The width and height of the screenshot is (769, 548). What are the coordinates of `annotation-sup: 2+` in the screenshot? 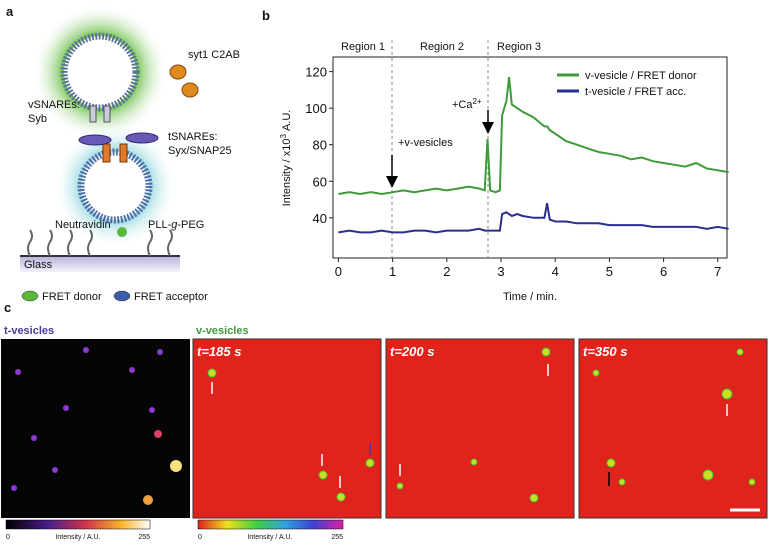 It's located at (477, 101).